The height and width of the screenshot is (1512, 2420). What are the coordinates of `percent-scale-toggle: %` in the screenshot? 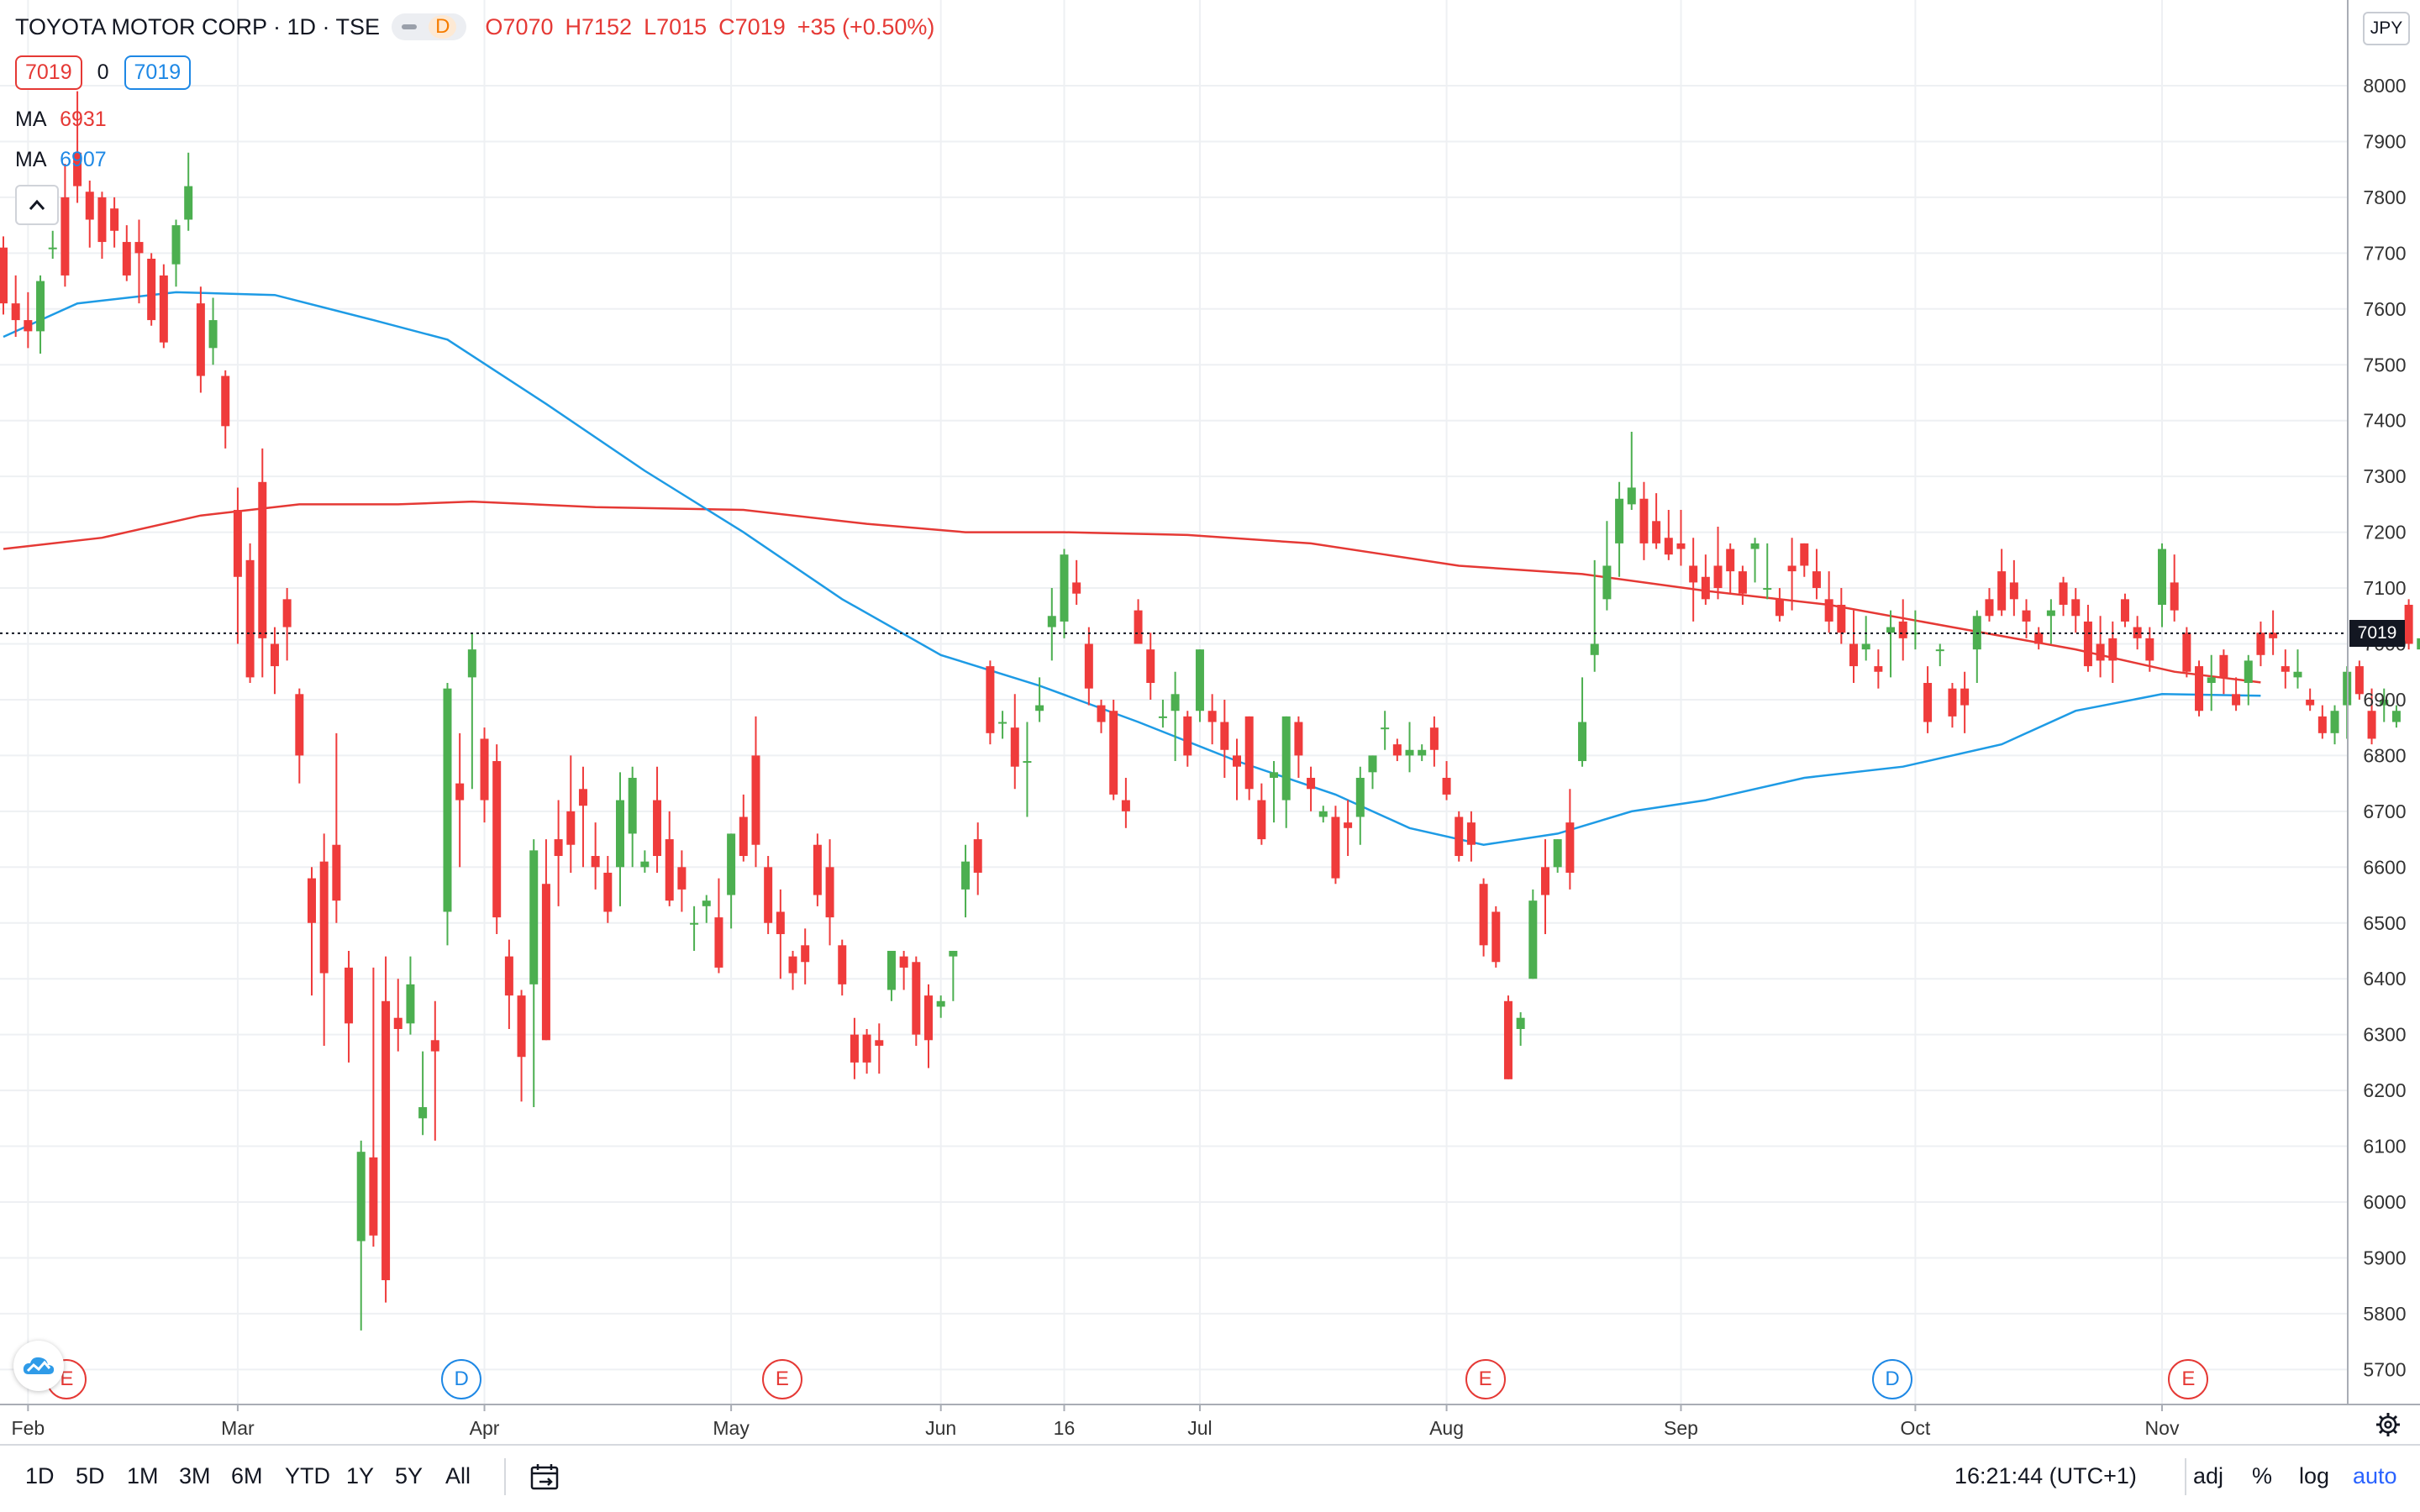 It's located at (2263, 1475).